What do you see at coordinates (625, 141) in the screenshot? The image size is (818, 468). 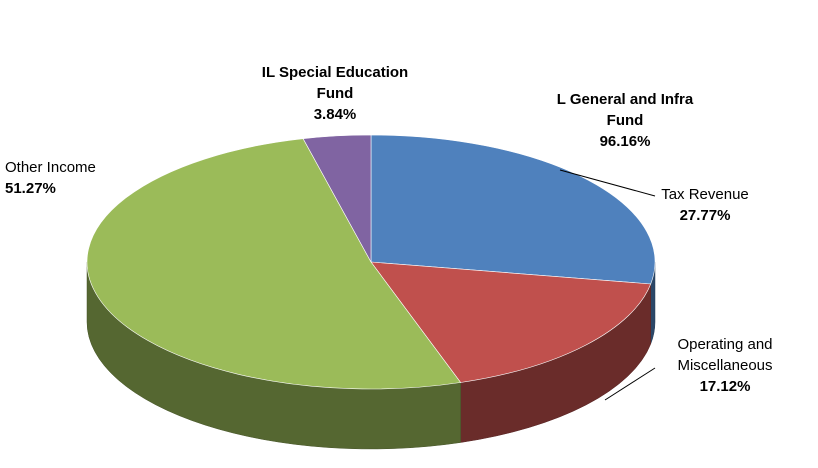 I see `annotation-value: 96.16%` at bounding box center [625, 141].